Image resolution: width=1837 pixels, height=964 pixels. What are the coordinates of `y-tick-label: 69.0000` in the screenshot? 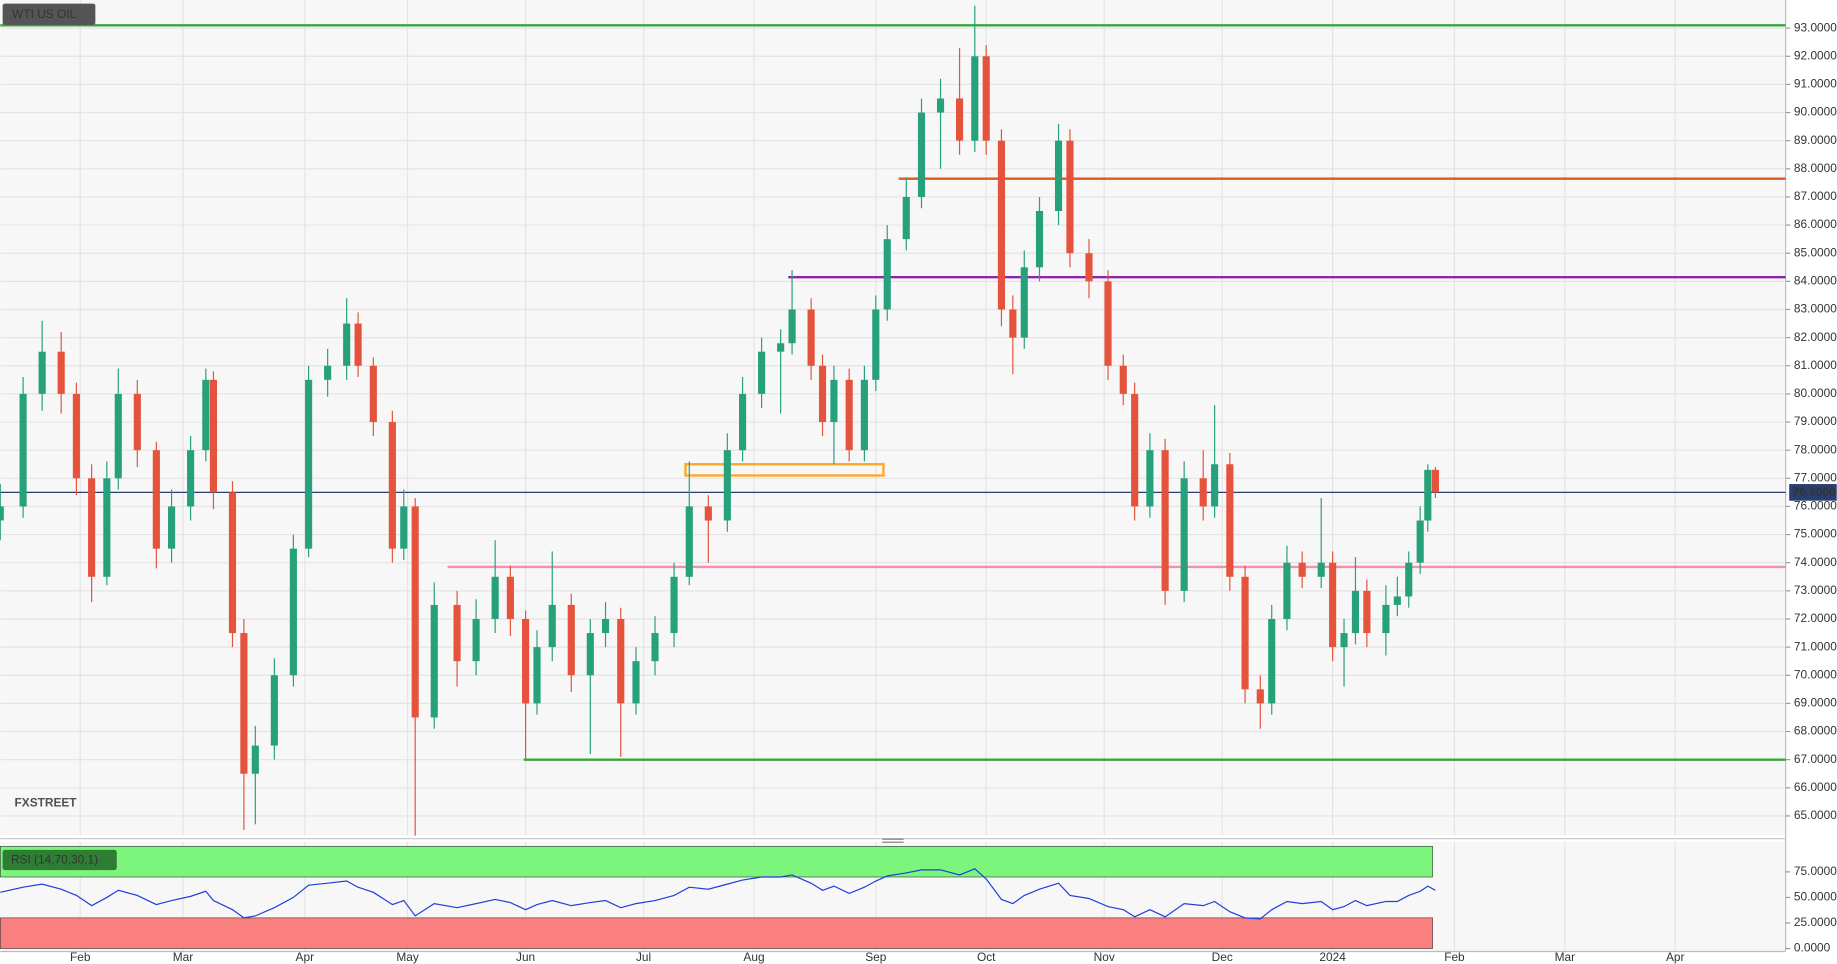 It's located at (1815, 703).